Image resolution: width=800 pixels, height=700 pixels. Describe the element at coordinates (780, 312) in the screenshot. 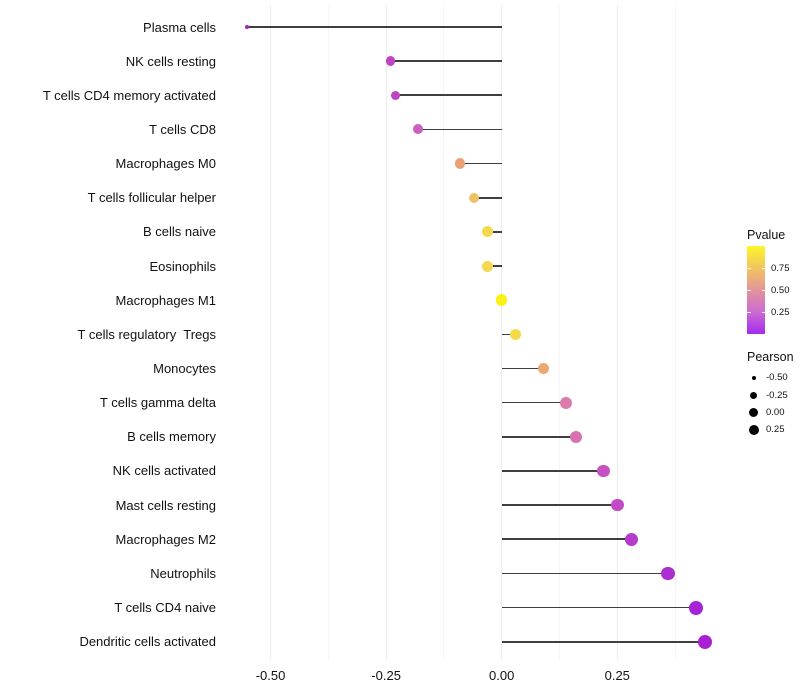

I see `pvalue-colorbar-label: 0.25` at that location.